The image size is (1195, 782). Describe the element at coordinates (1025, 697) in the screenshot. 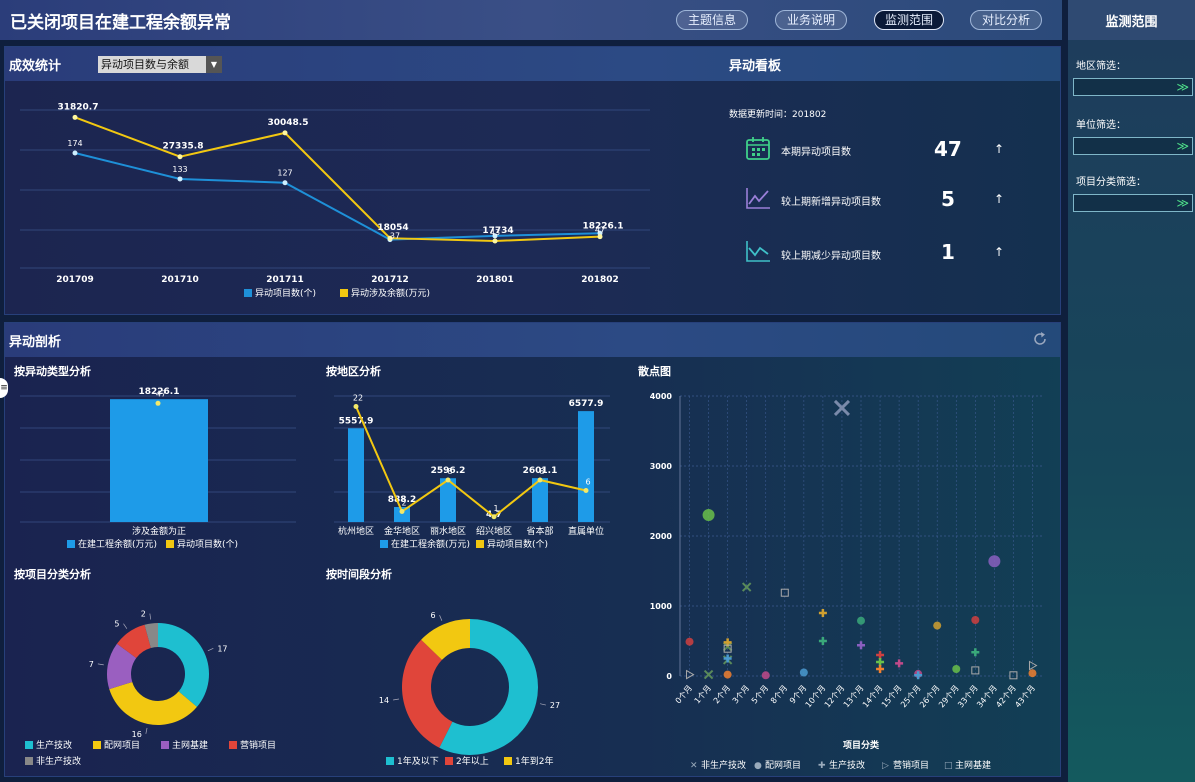

I see `x-tick-label: 43个月` at that location.